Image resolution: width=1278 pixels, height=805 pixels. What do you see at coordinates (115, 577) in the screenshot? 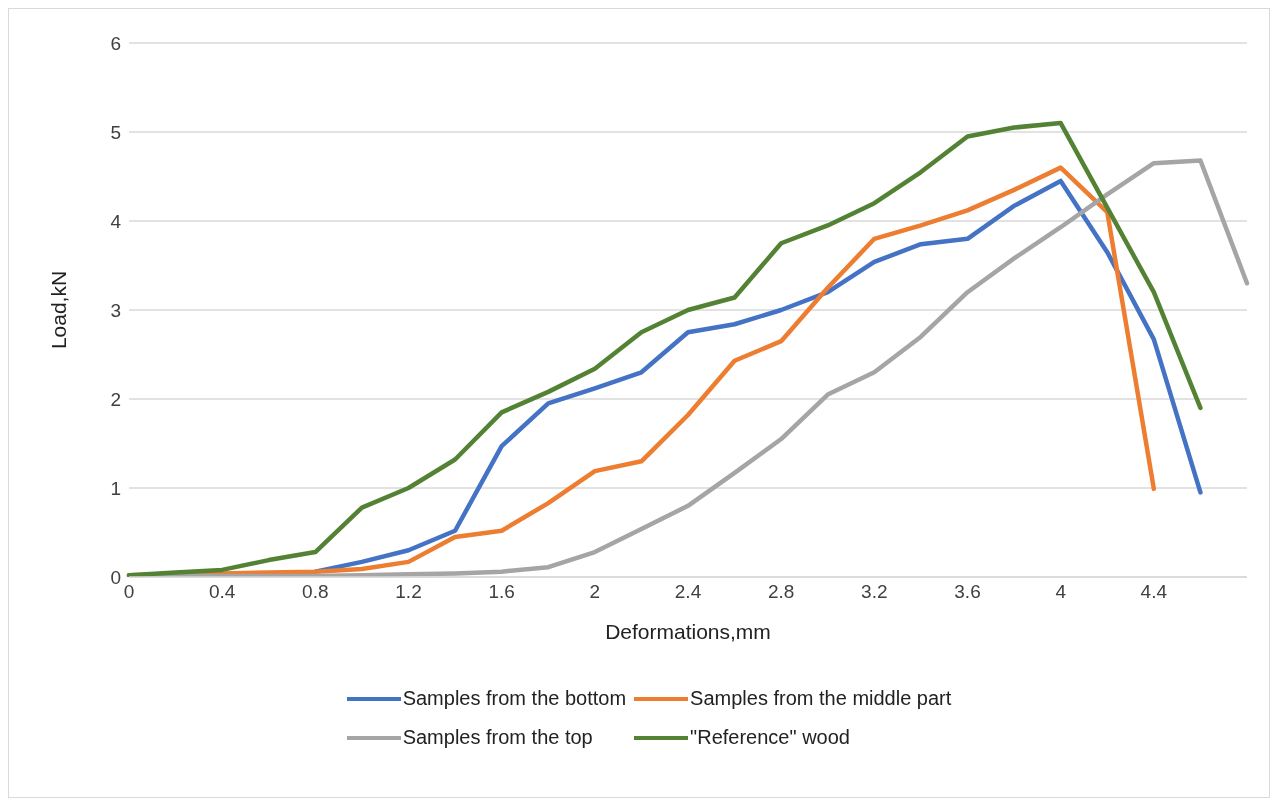
I see `y-tick-label: 0` at bounding box center [115, 577].